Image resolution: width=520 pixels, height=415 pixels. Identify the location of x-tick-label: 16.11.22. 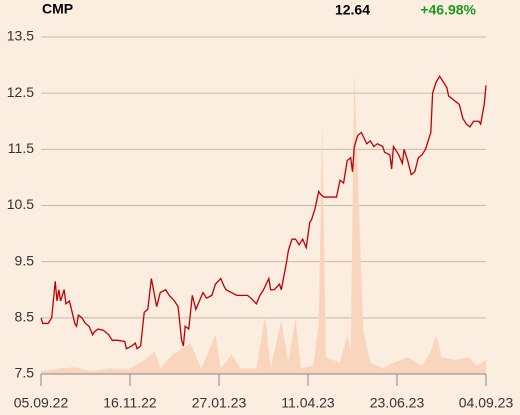
(130, 403).